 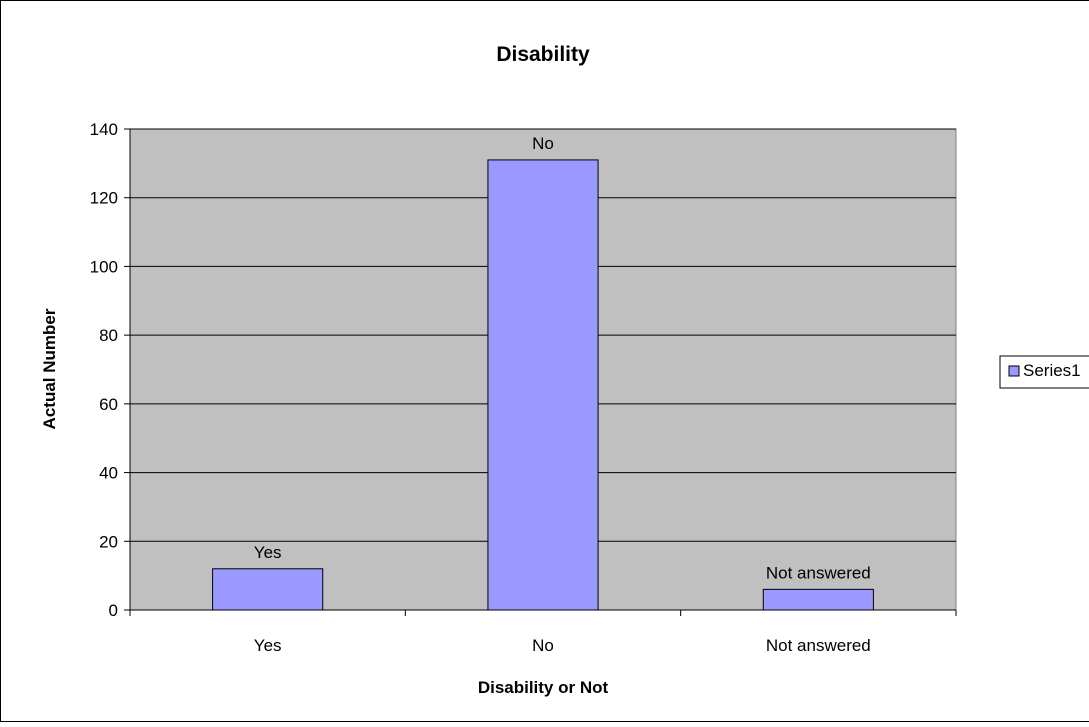 I want to click on x-tick-label: No, so click(x=543, y=645).